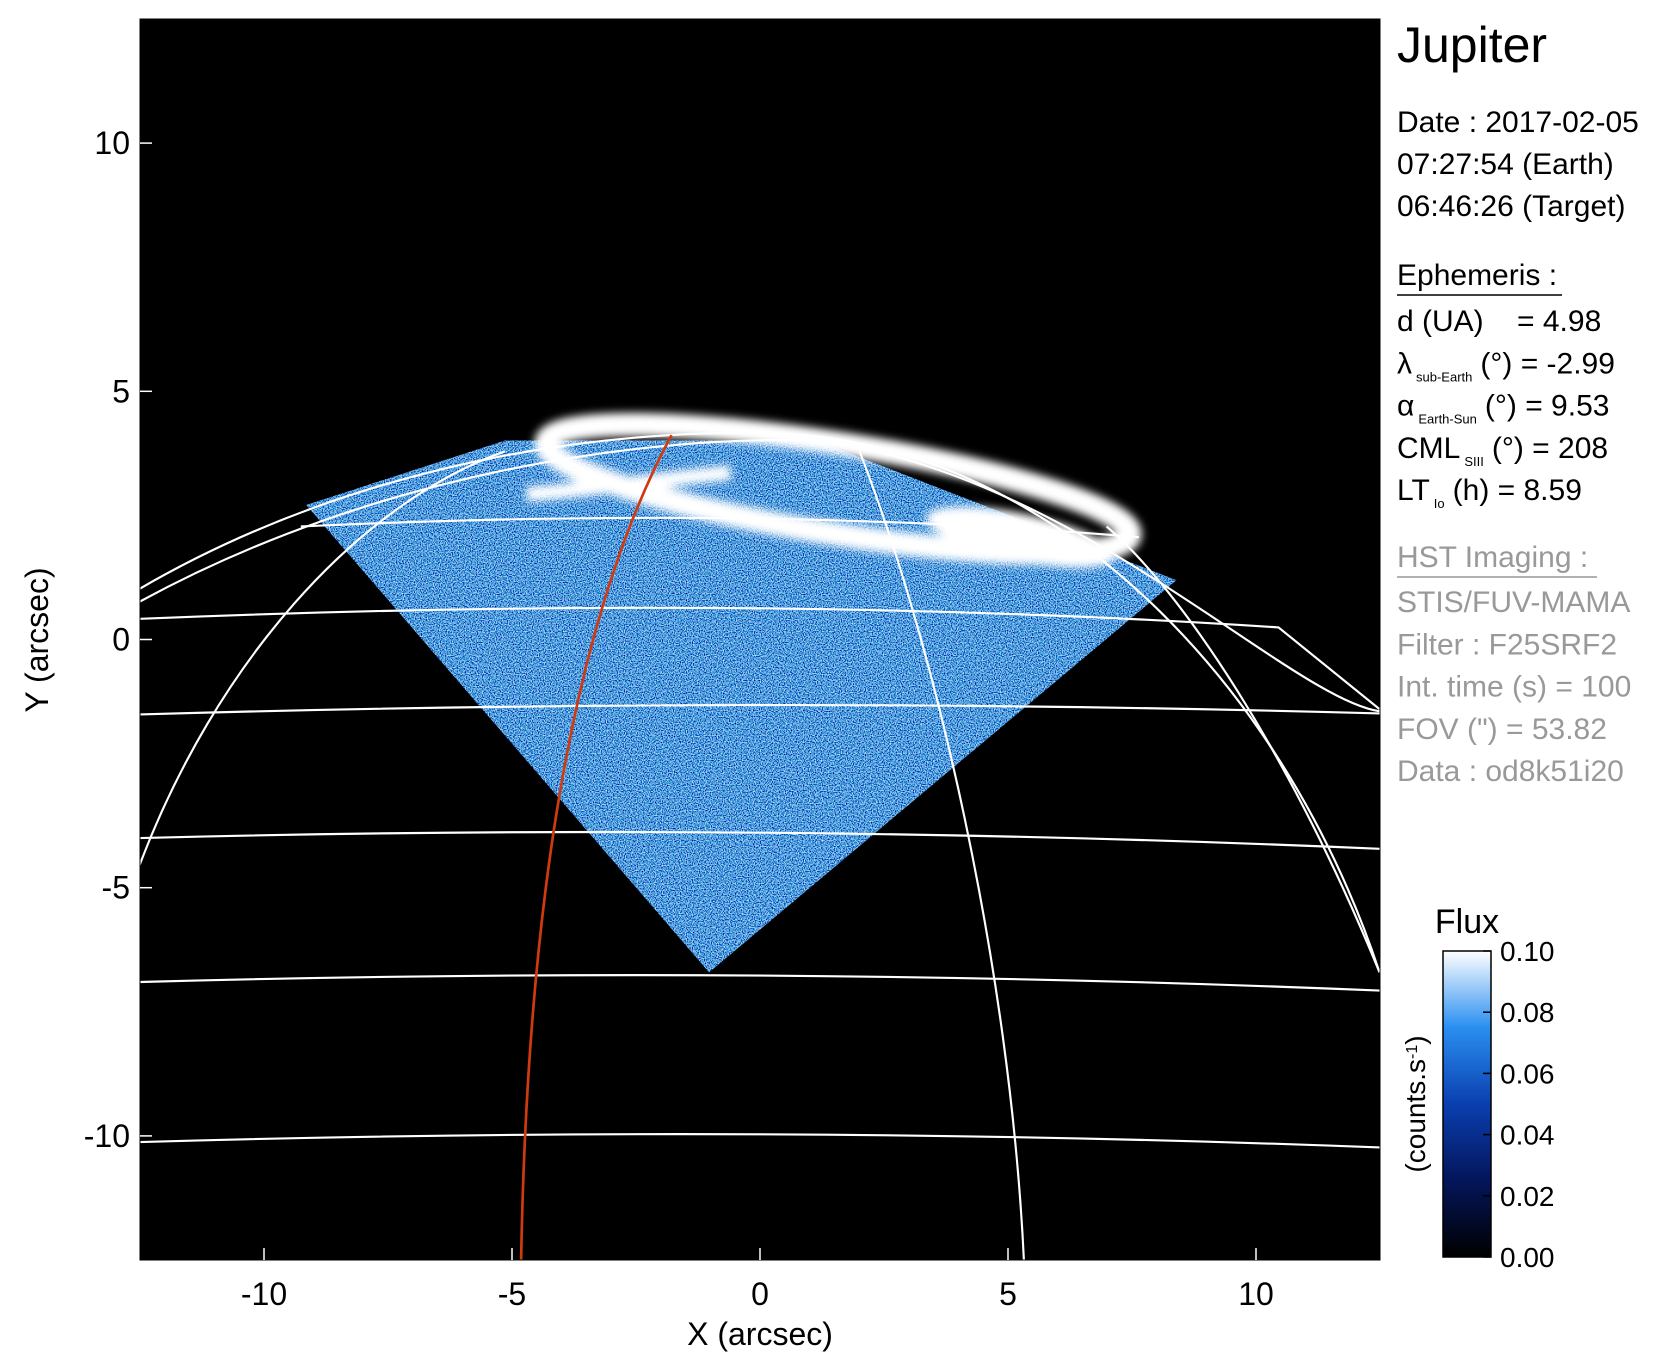 The height and width of the screenshot is (1367, 1676). Describe the element at coordinates (1502, 729) in the screenshot. I see `imaging-item: FOV (") = 53.82` at that location.